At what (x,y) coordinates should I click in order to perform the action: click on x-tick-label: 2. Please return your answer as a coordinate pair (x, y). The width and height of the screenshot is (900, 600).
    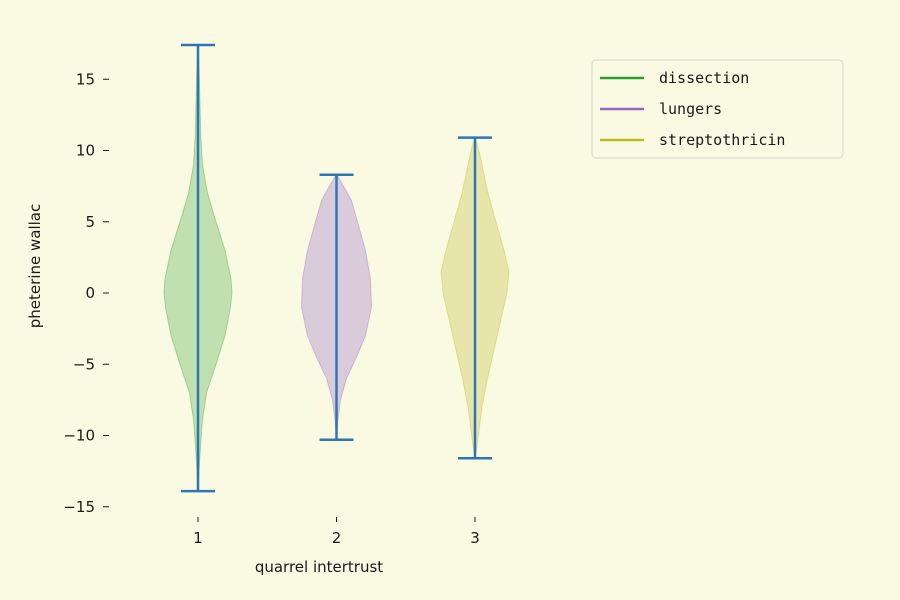
    Looking at the image, I should click on (337, 538).